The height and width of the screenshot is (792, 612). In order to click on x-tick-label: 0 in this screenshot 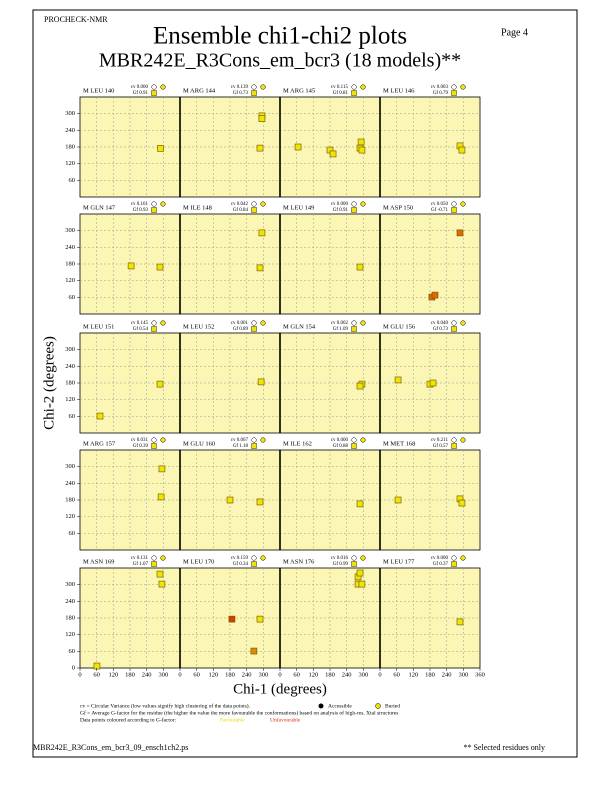, I will do `click(379, 674)`.